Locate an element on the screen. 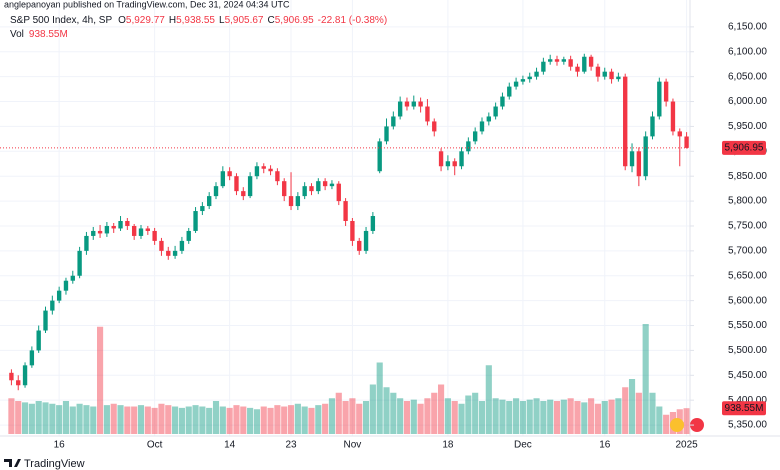 This screenshot has width=780, height=470. event-icon is located at coordinates (697, 425).